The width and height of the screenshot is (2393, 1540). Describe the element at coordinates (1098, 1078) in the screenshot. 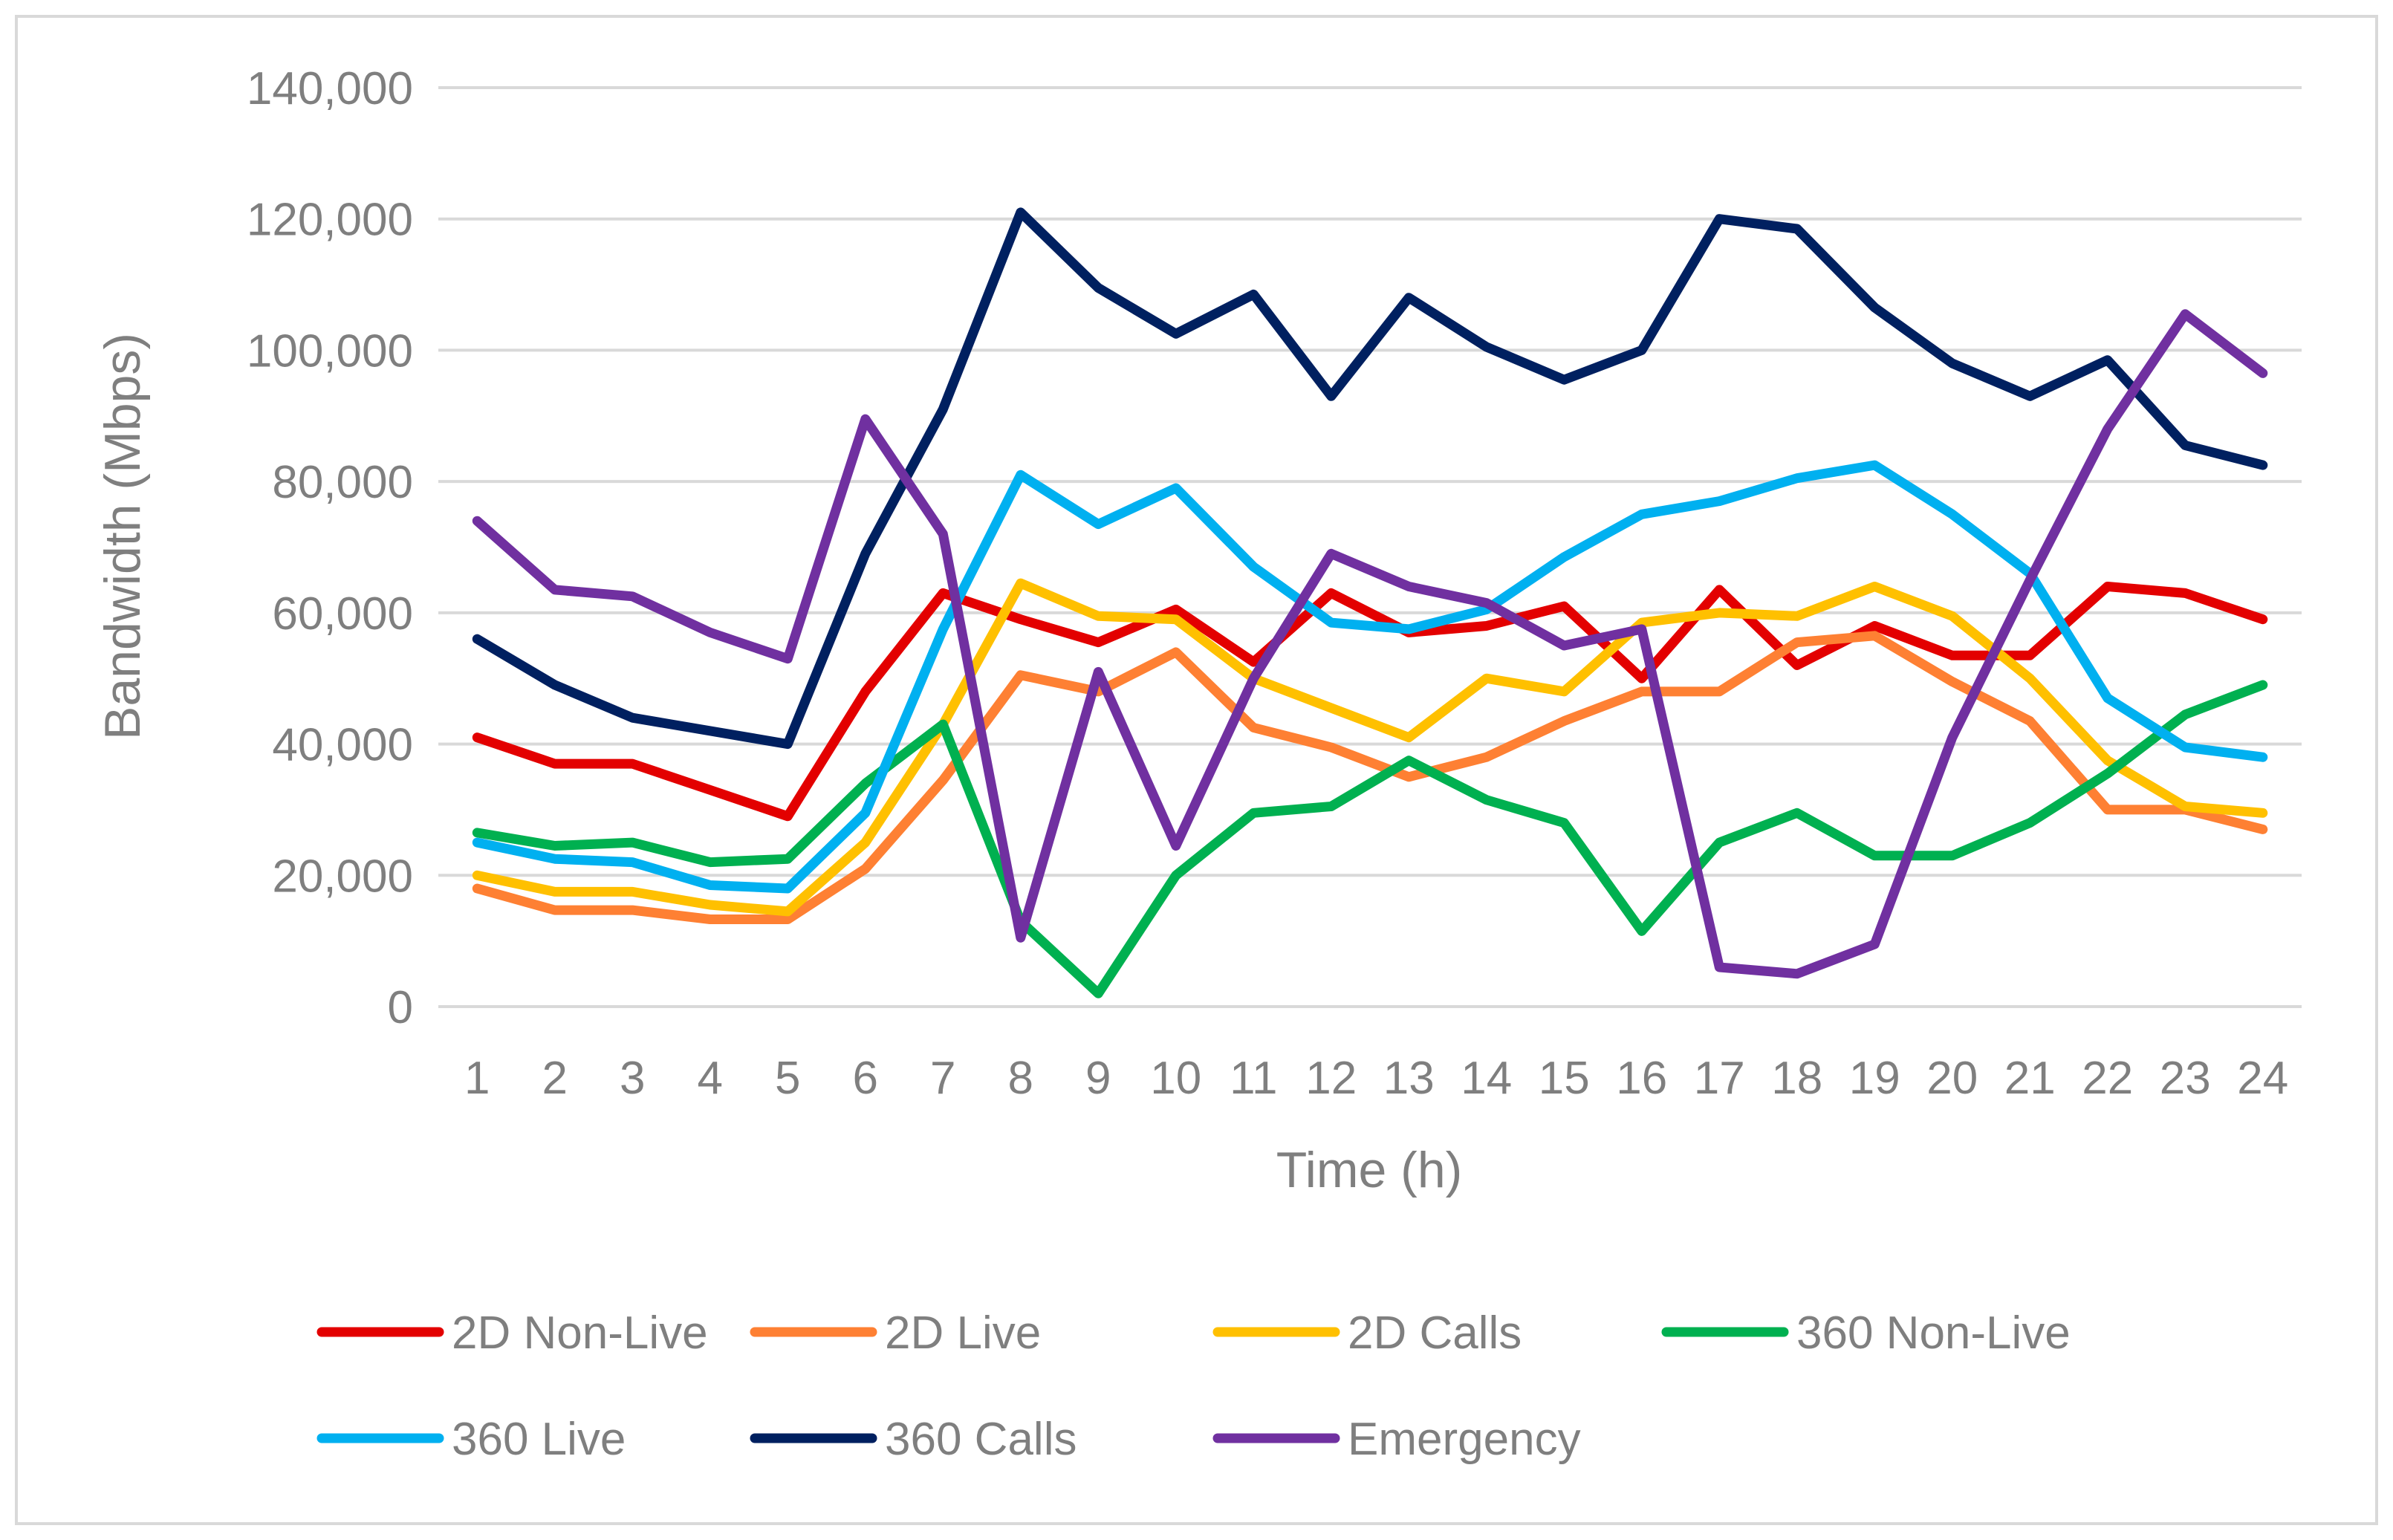

I see `x-tick-label: 9` at that location.